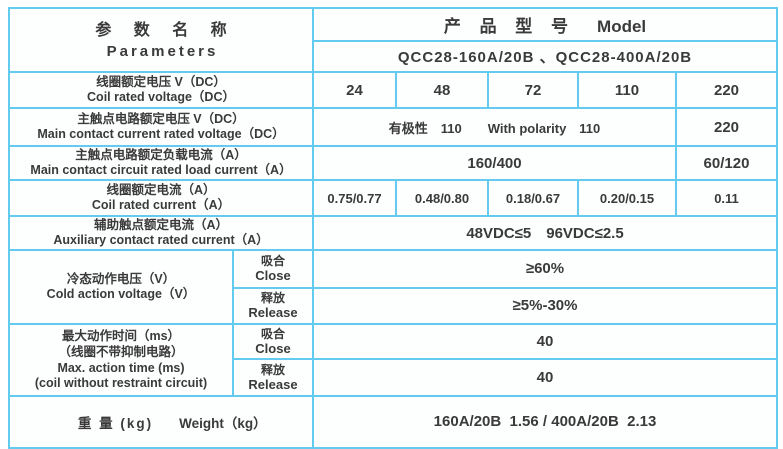 This screenshot has width=783, height=449. I want to click on max-time-release-value: 40, so click(545, 377).